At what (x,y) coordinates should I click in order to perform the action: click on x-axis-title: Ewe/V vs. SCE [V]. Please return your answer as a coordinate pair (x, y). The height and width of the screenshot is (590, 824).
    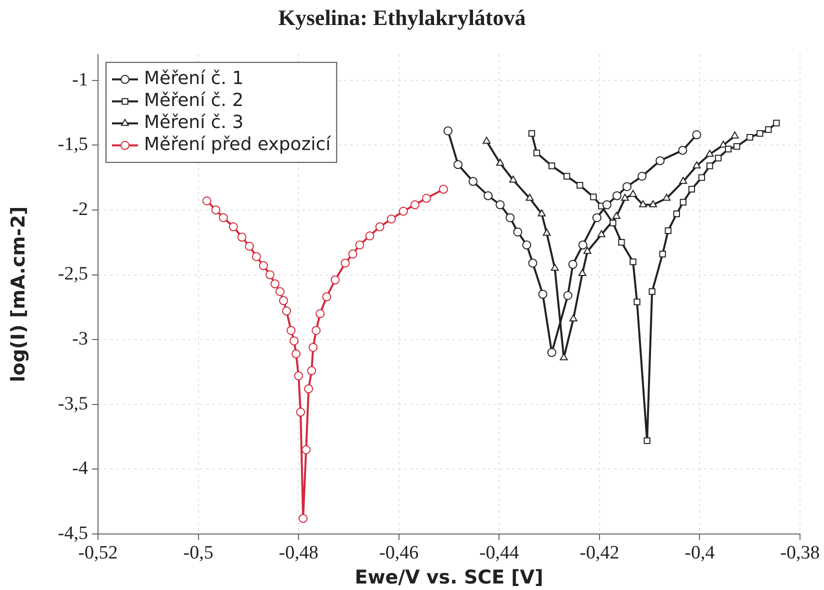
    Looking at the image, I should click on (449, 577).